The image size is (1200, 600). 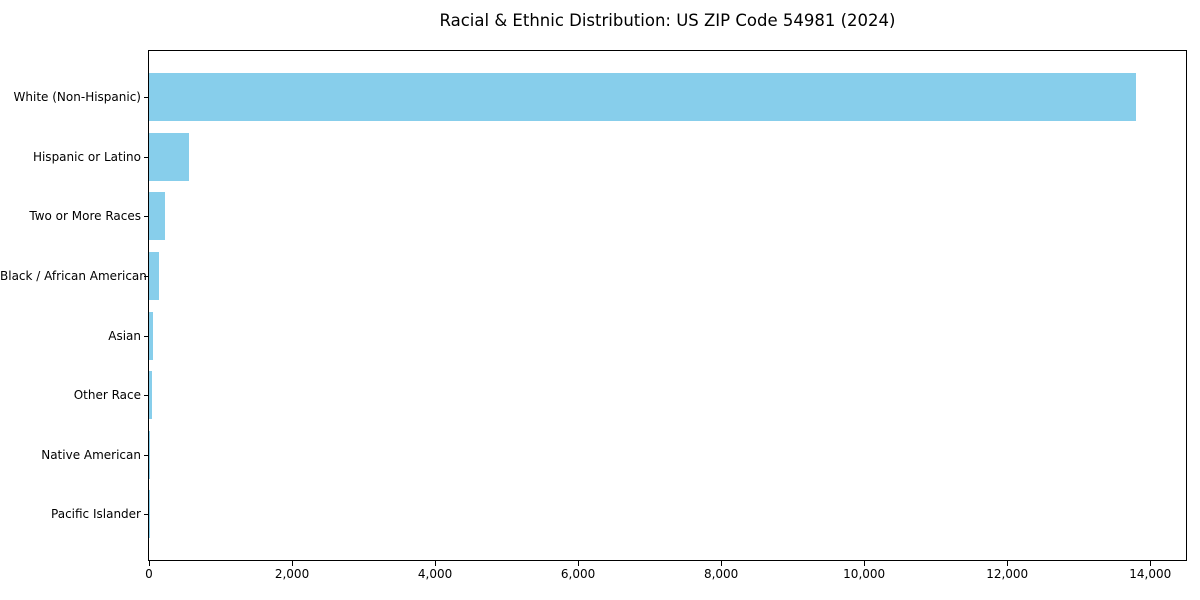 What do you see at coordinates (642, 97) in the screenshot?
I see `bar-white-non-hispanic-` at bounding box center [642, 97].